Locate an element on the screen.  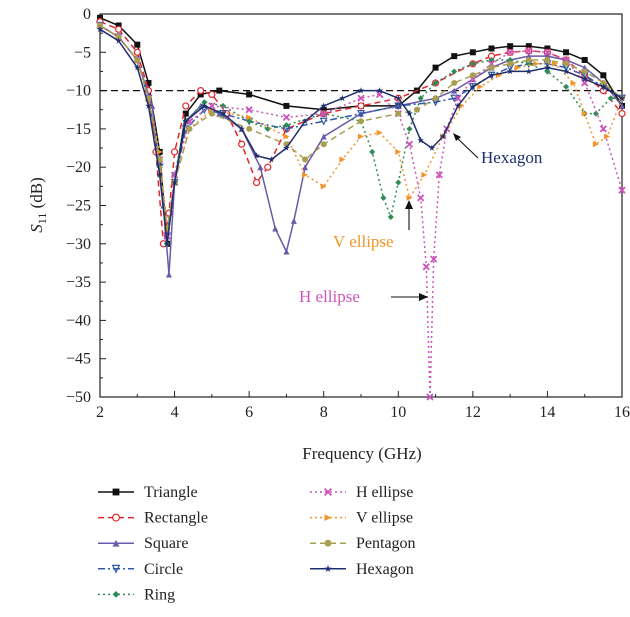
legend-label: Circle is located at coordinates (163, 569).